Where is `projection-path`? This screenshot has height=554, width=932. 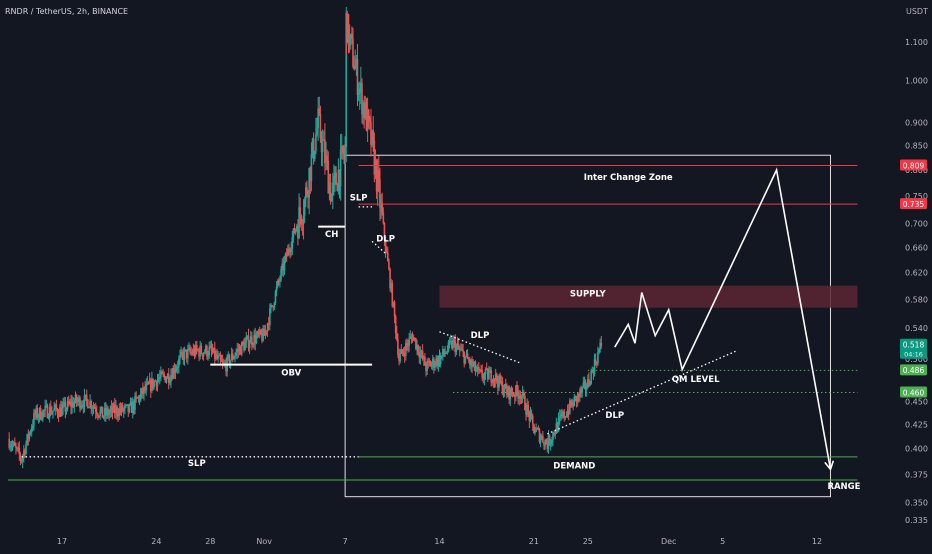
projection-path is located at coordinates (723, 318).